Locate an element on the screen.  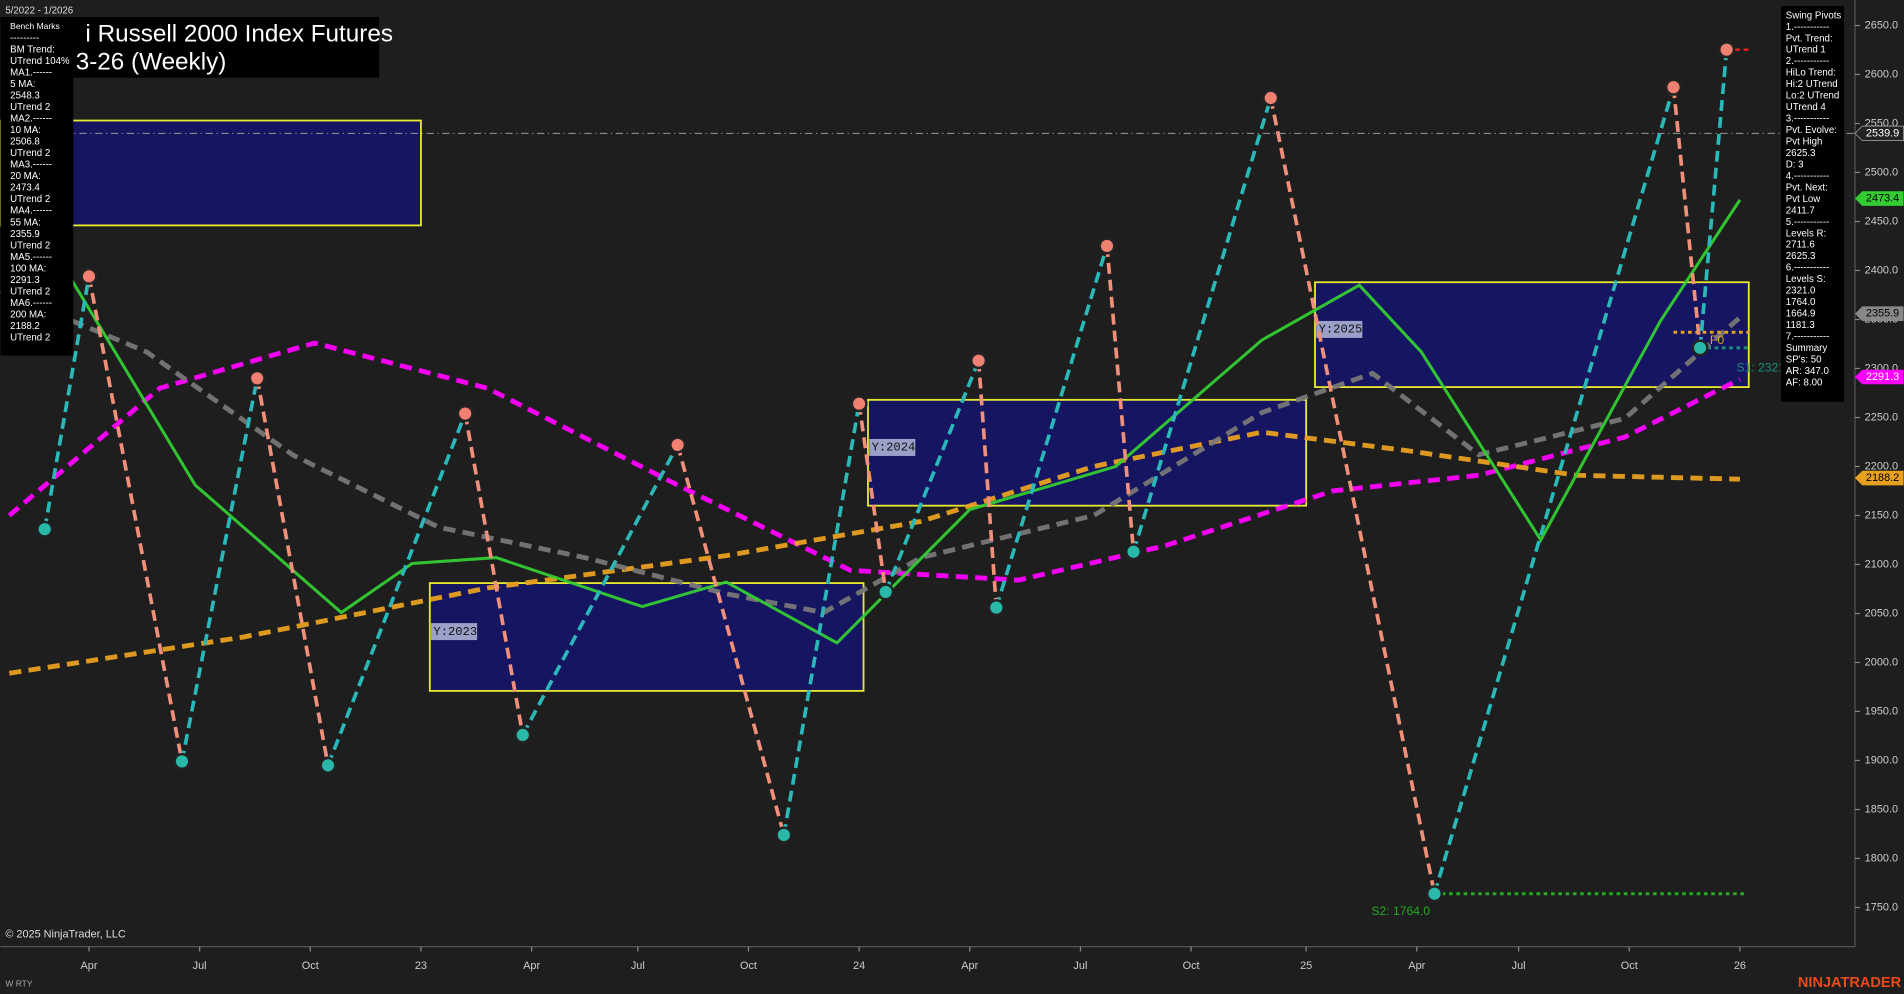
benchmark-line: MA1.------ is located at coordinates (31, 72).